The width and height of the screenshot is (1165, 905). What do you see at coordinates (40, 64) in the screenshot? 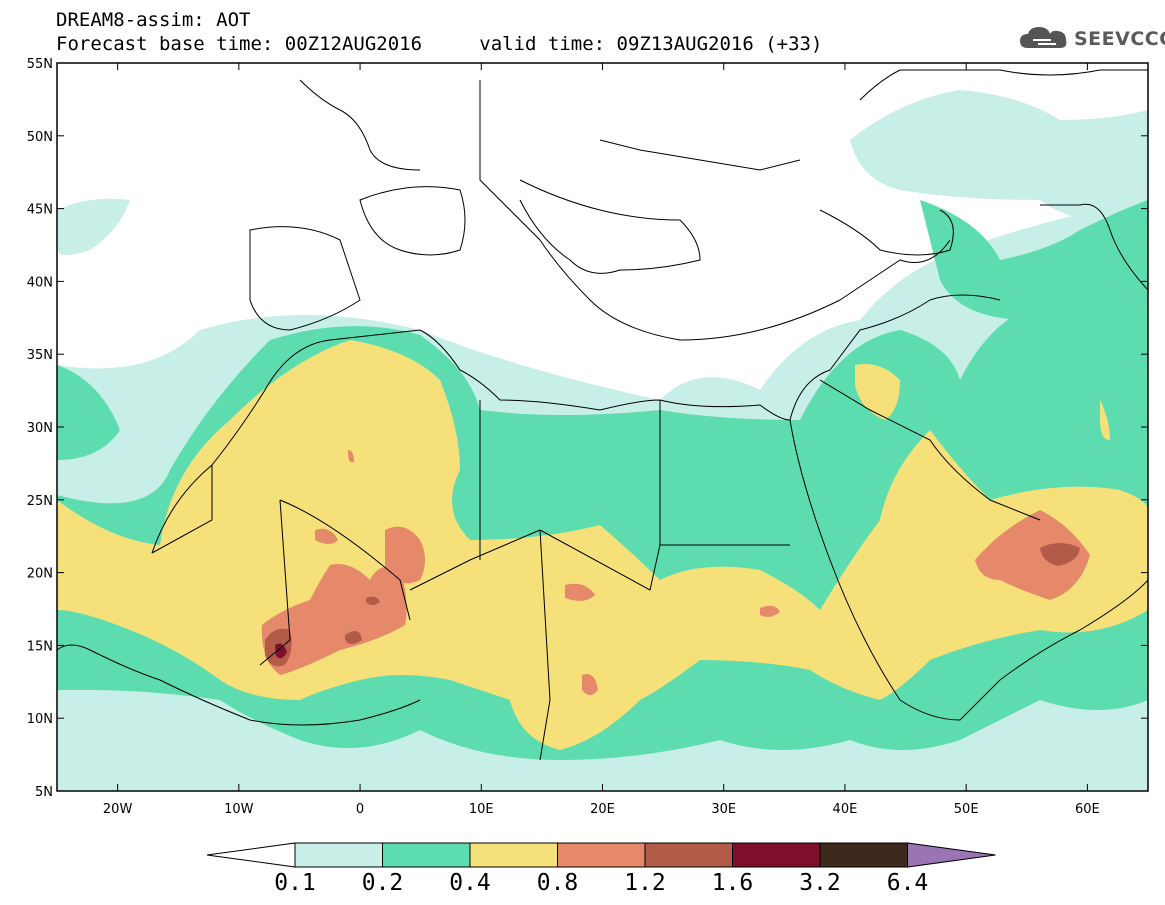
I see `lat-tick-label: 55N` at bounding box center [40, 64].